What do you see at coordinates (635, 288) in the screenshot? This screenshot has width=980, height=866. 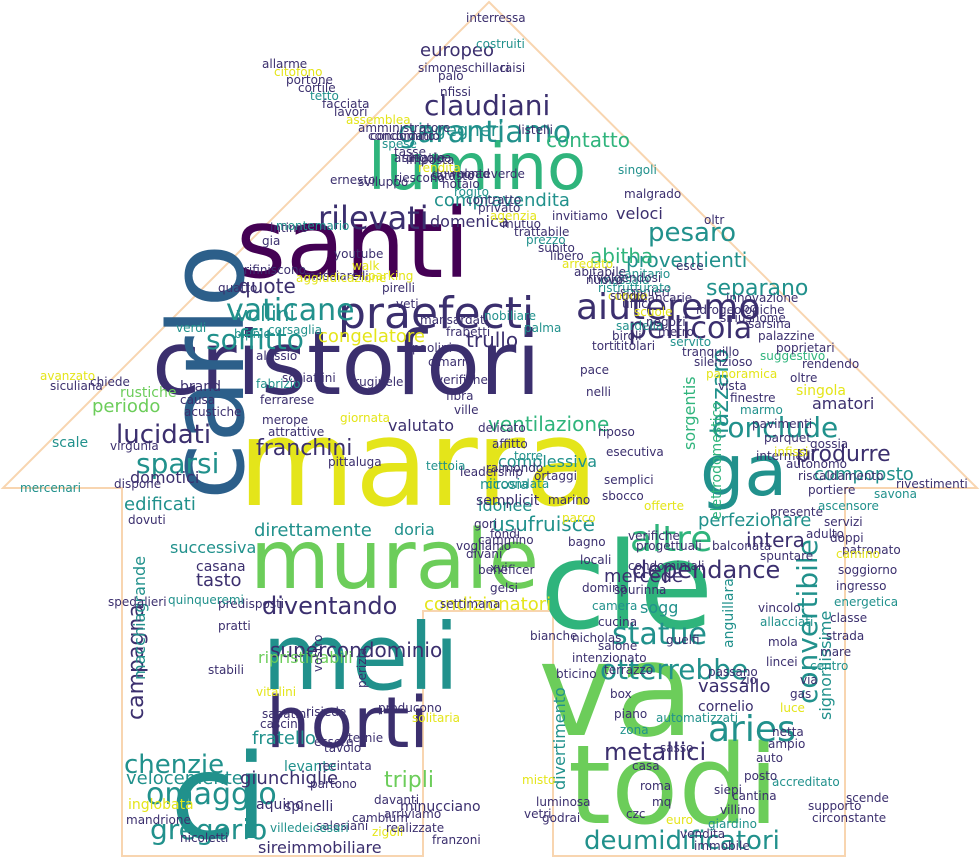 I see `word-ristrutturato: ristrutturato` at bounding box center [635, 288].